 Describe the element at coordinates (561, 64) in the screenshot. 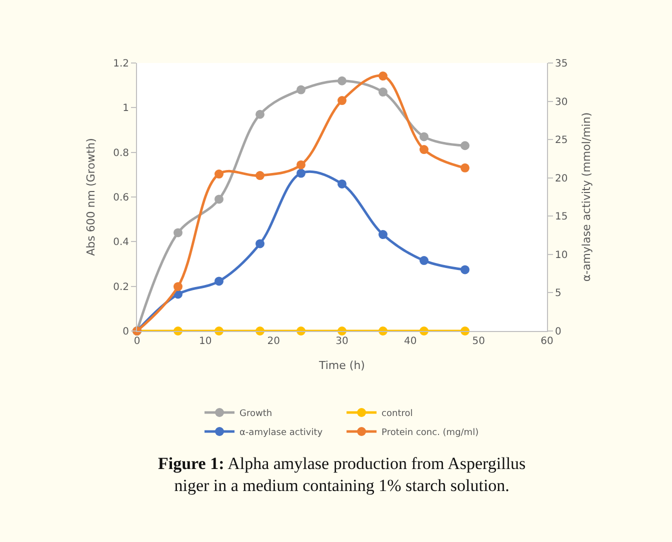

I see `y2-tick-label: 35` at that location.